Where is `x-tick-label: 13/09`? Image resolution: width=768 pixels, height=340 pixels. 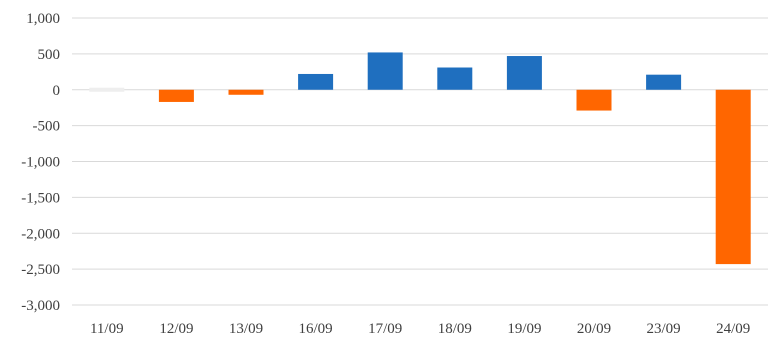
x-tick-label: 13/09 is located at coordinates (246, 329).